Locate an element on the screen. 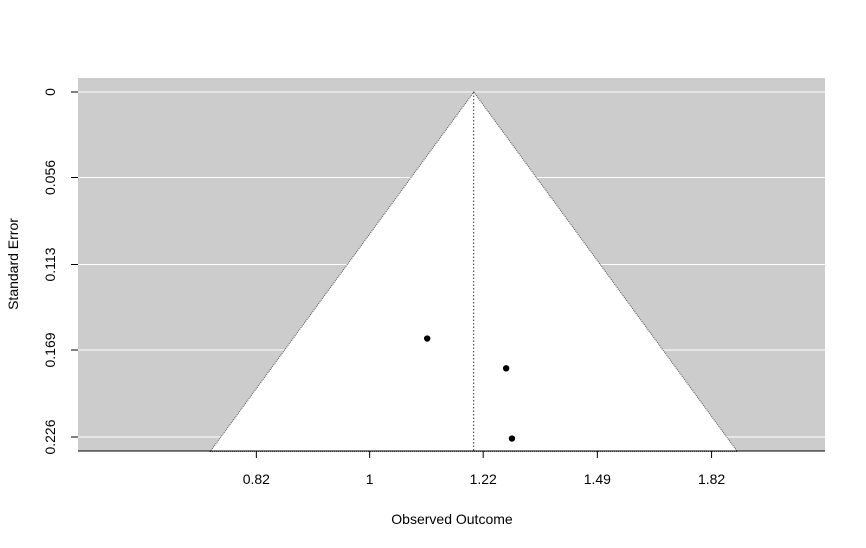 The image size is (866, 548). x-tick-label-4: 1.82 is located at coordinates (711, 479).